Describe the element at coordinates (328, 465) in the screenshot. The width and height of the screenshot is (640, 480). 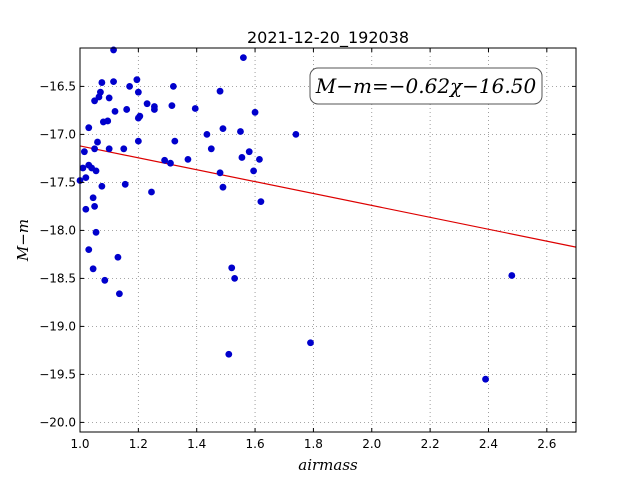
I see `x-axis-label: airmass` at that location.